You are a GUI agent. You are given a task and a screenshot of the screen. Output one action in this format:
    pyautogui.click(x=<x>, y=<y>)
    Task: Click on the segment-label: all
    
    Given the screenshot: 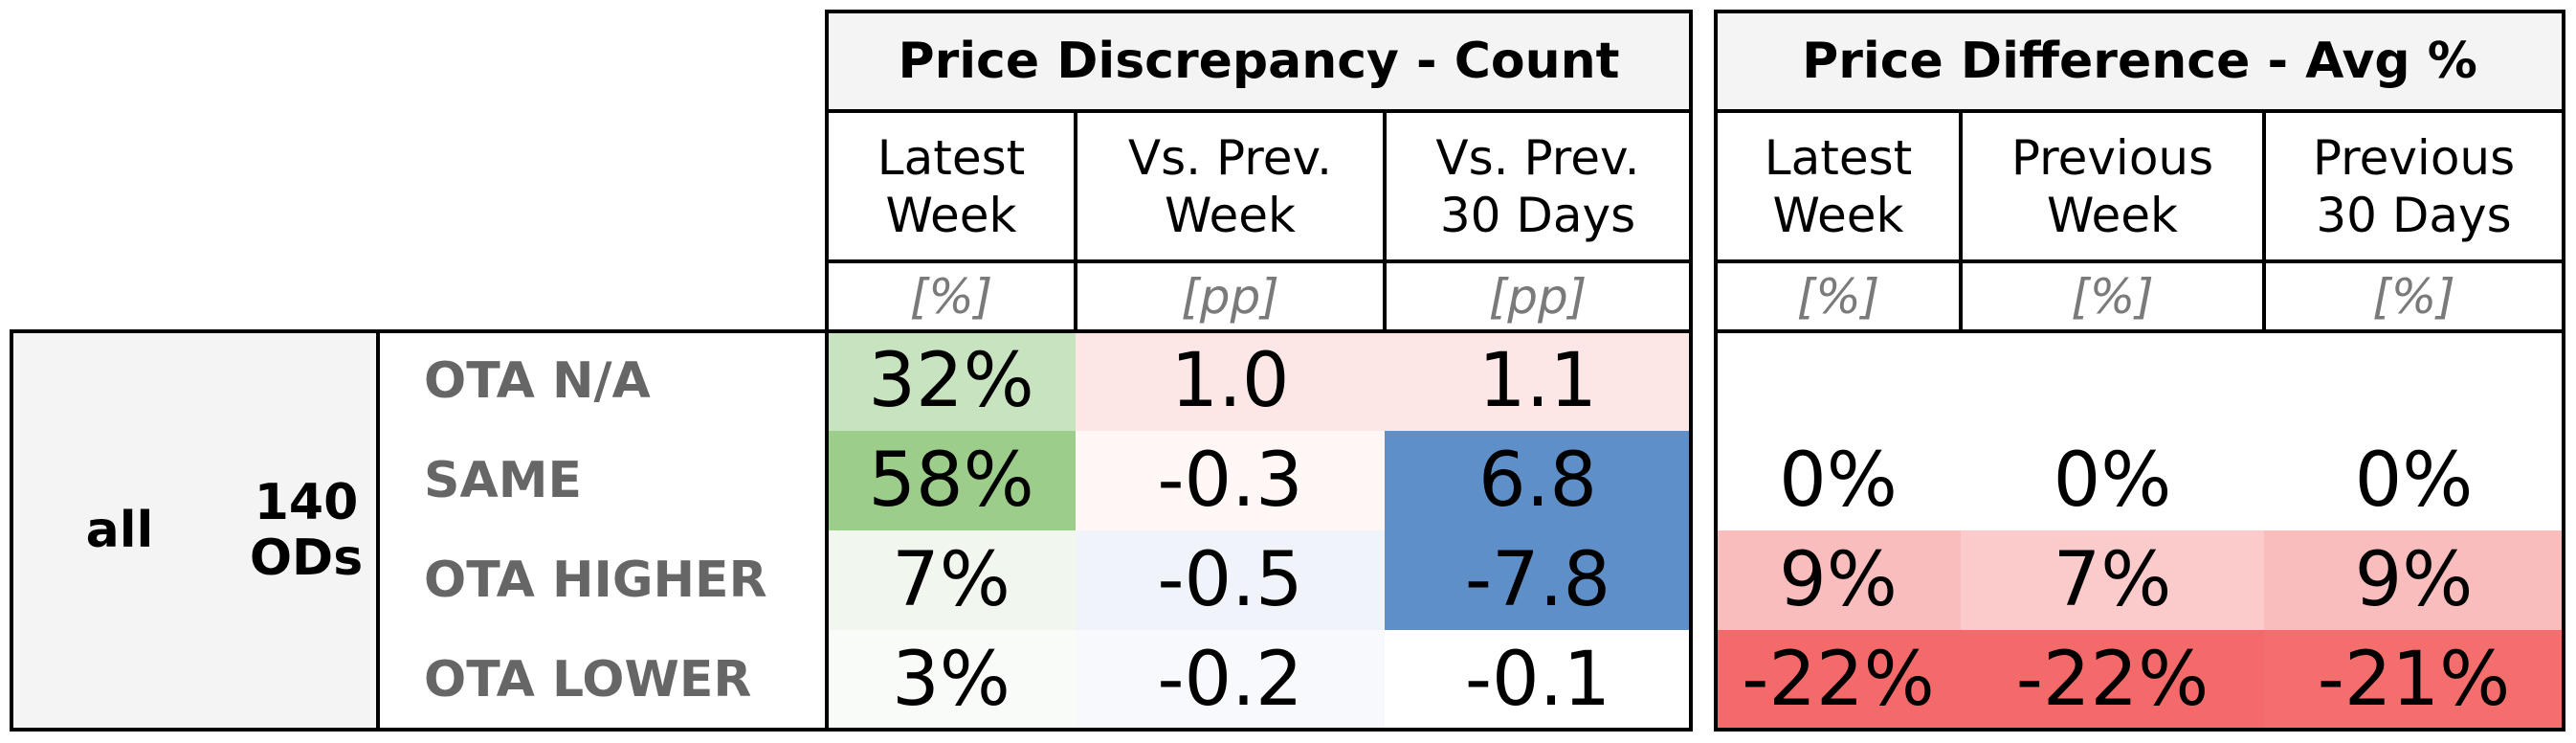 What is the action you would take?
    pyautogui.click(x=119, y=530)
    